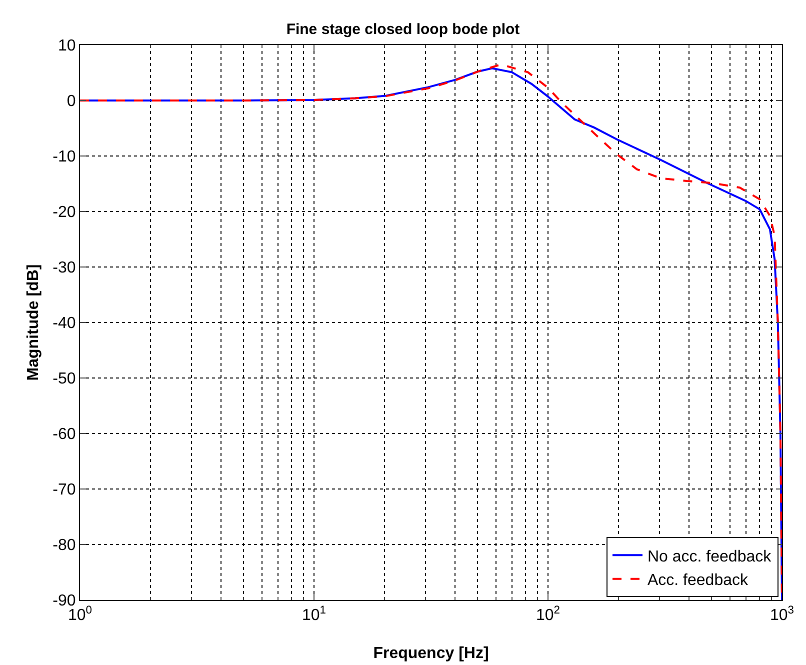 This screenshot has width=806, height=665. What do you see at coordinates (403, 29) in the screenshot?
I see `chart-title: Fine stage closed loop bode plot` at bounding box center [403, 29].